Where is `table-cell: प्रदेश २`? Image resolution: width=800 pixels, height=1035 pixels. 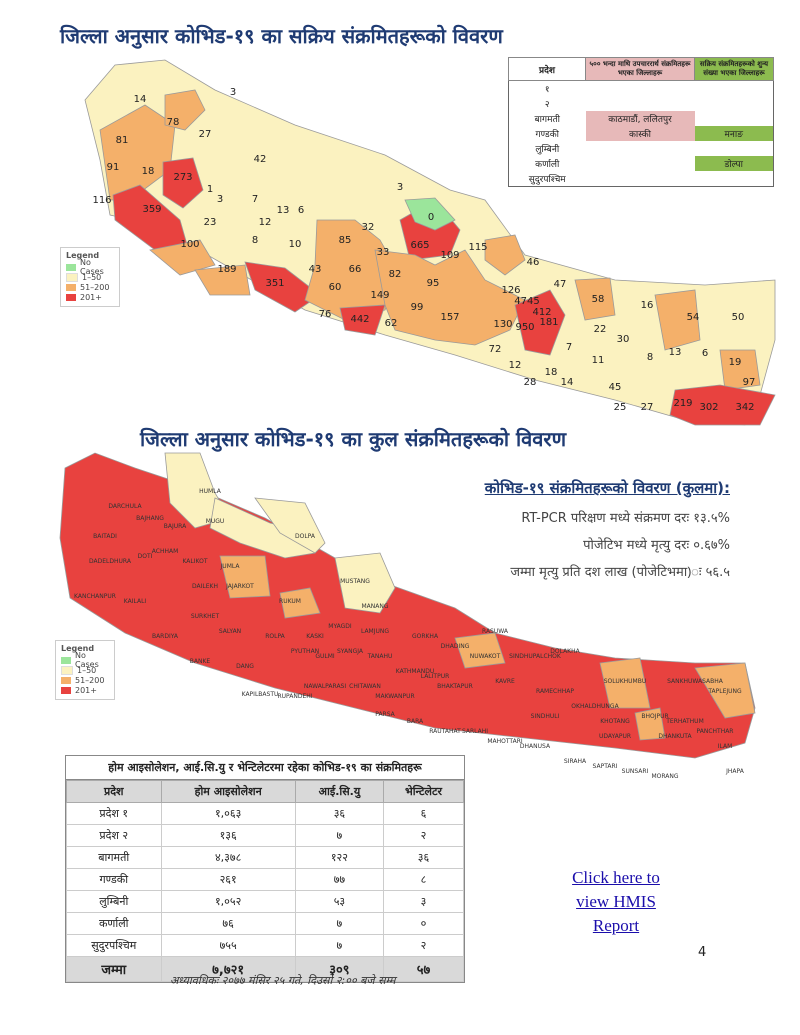
table-cell: प्रदेश २ is located at coordinates (114, 835).